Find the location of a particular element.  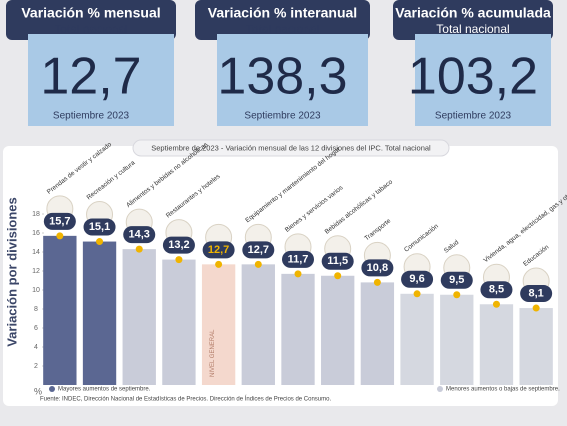

y-tick-label: 8 is located at coordinates (36, 309).